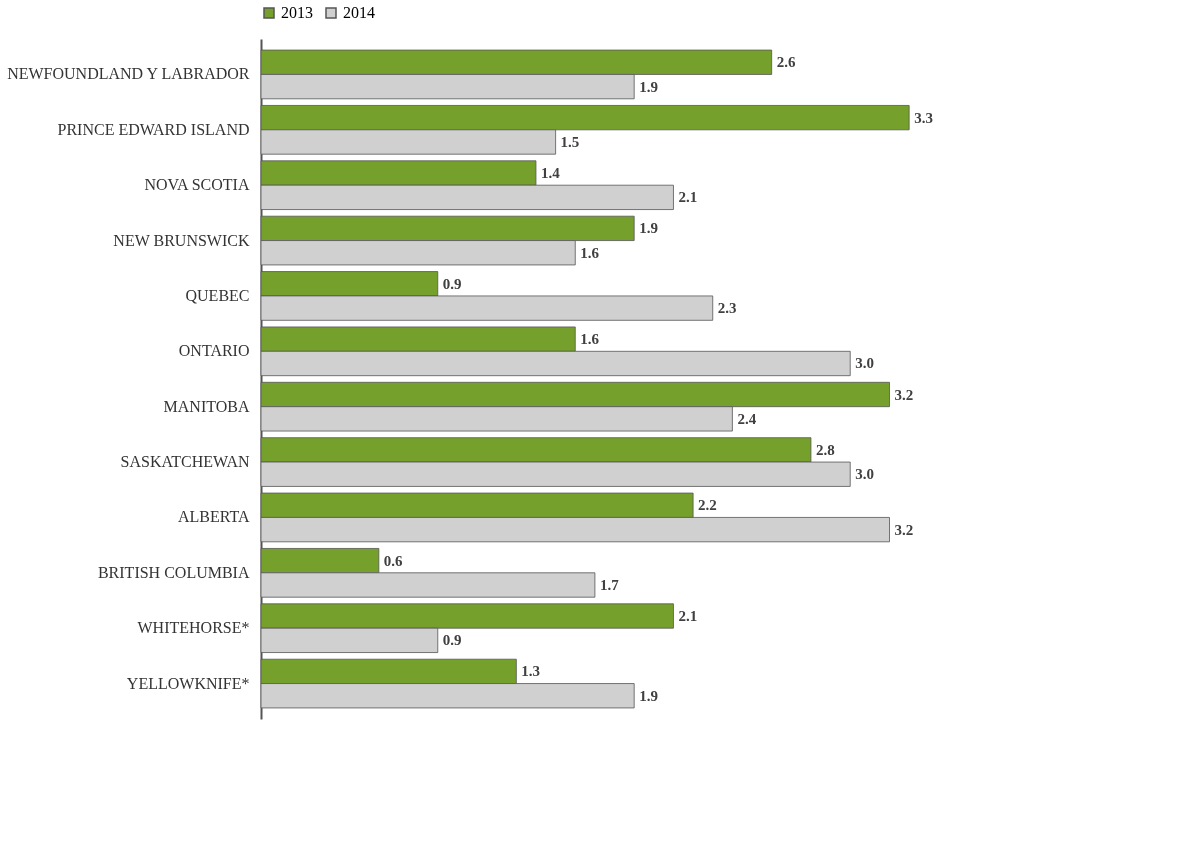 The height and width of the screenshot is (867, 1179). I want to click on legend-label: 2014, so click(359, 12).